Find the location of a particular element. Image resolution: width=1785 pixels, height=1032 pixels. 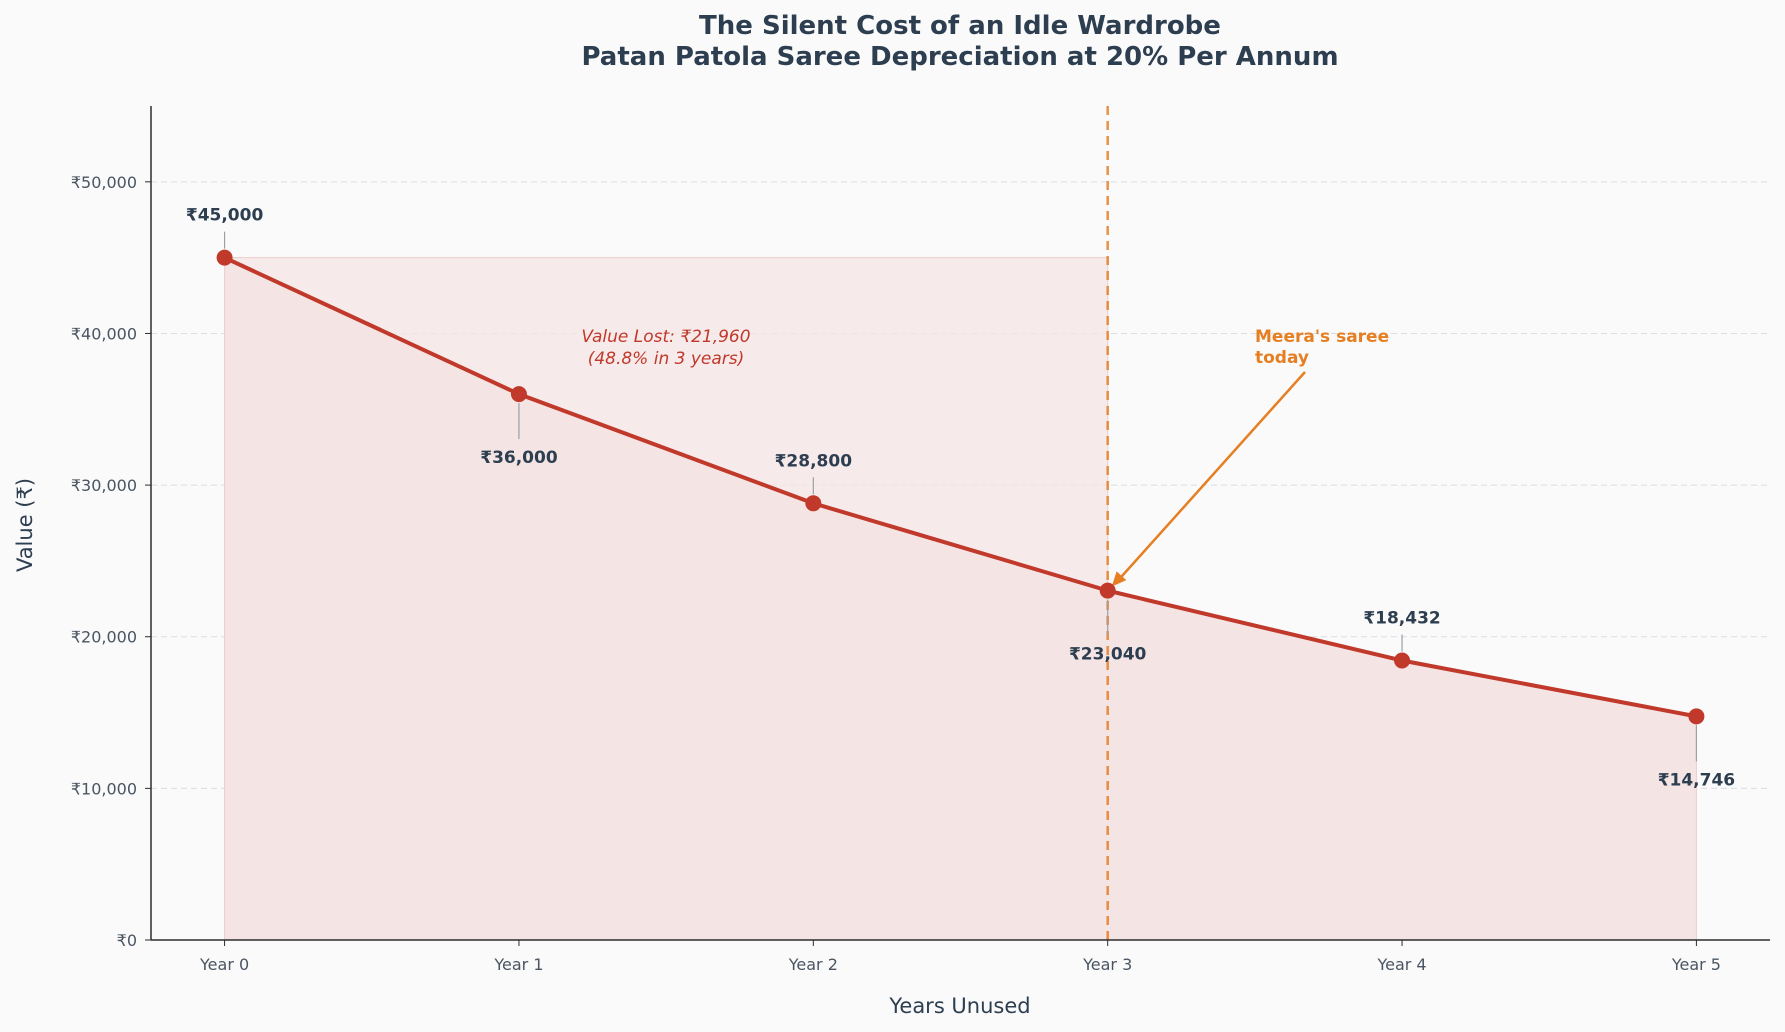

highlight-marker is located at coordinates (1206, 523).